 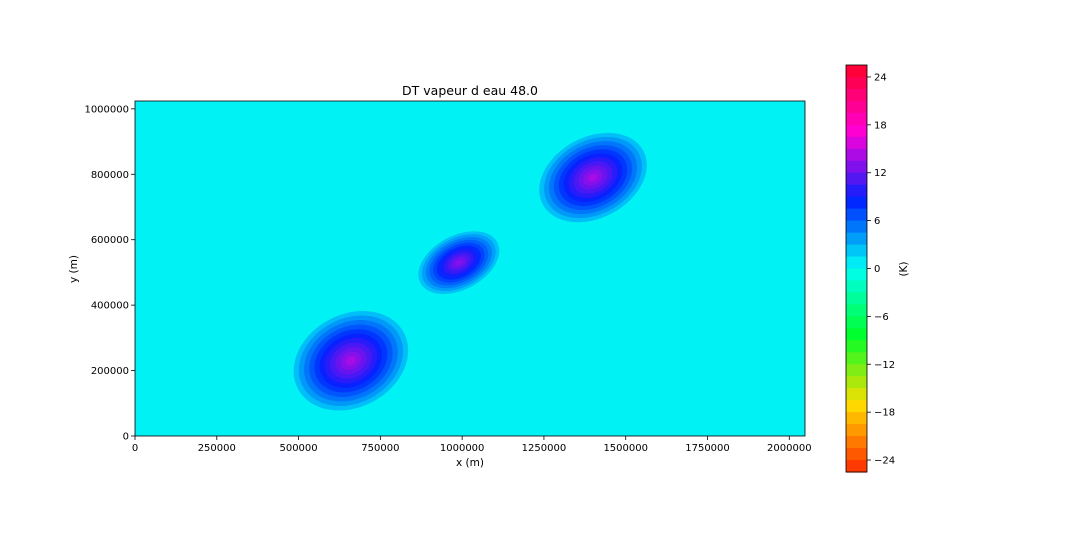 I want to click on x-tick-label: 250000, so click(x=217, y=448).